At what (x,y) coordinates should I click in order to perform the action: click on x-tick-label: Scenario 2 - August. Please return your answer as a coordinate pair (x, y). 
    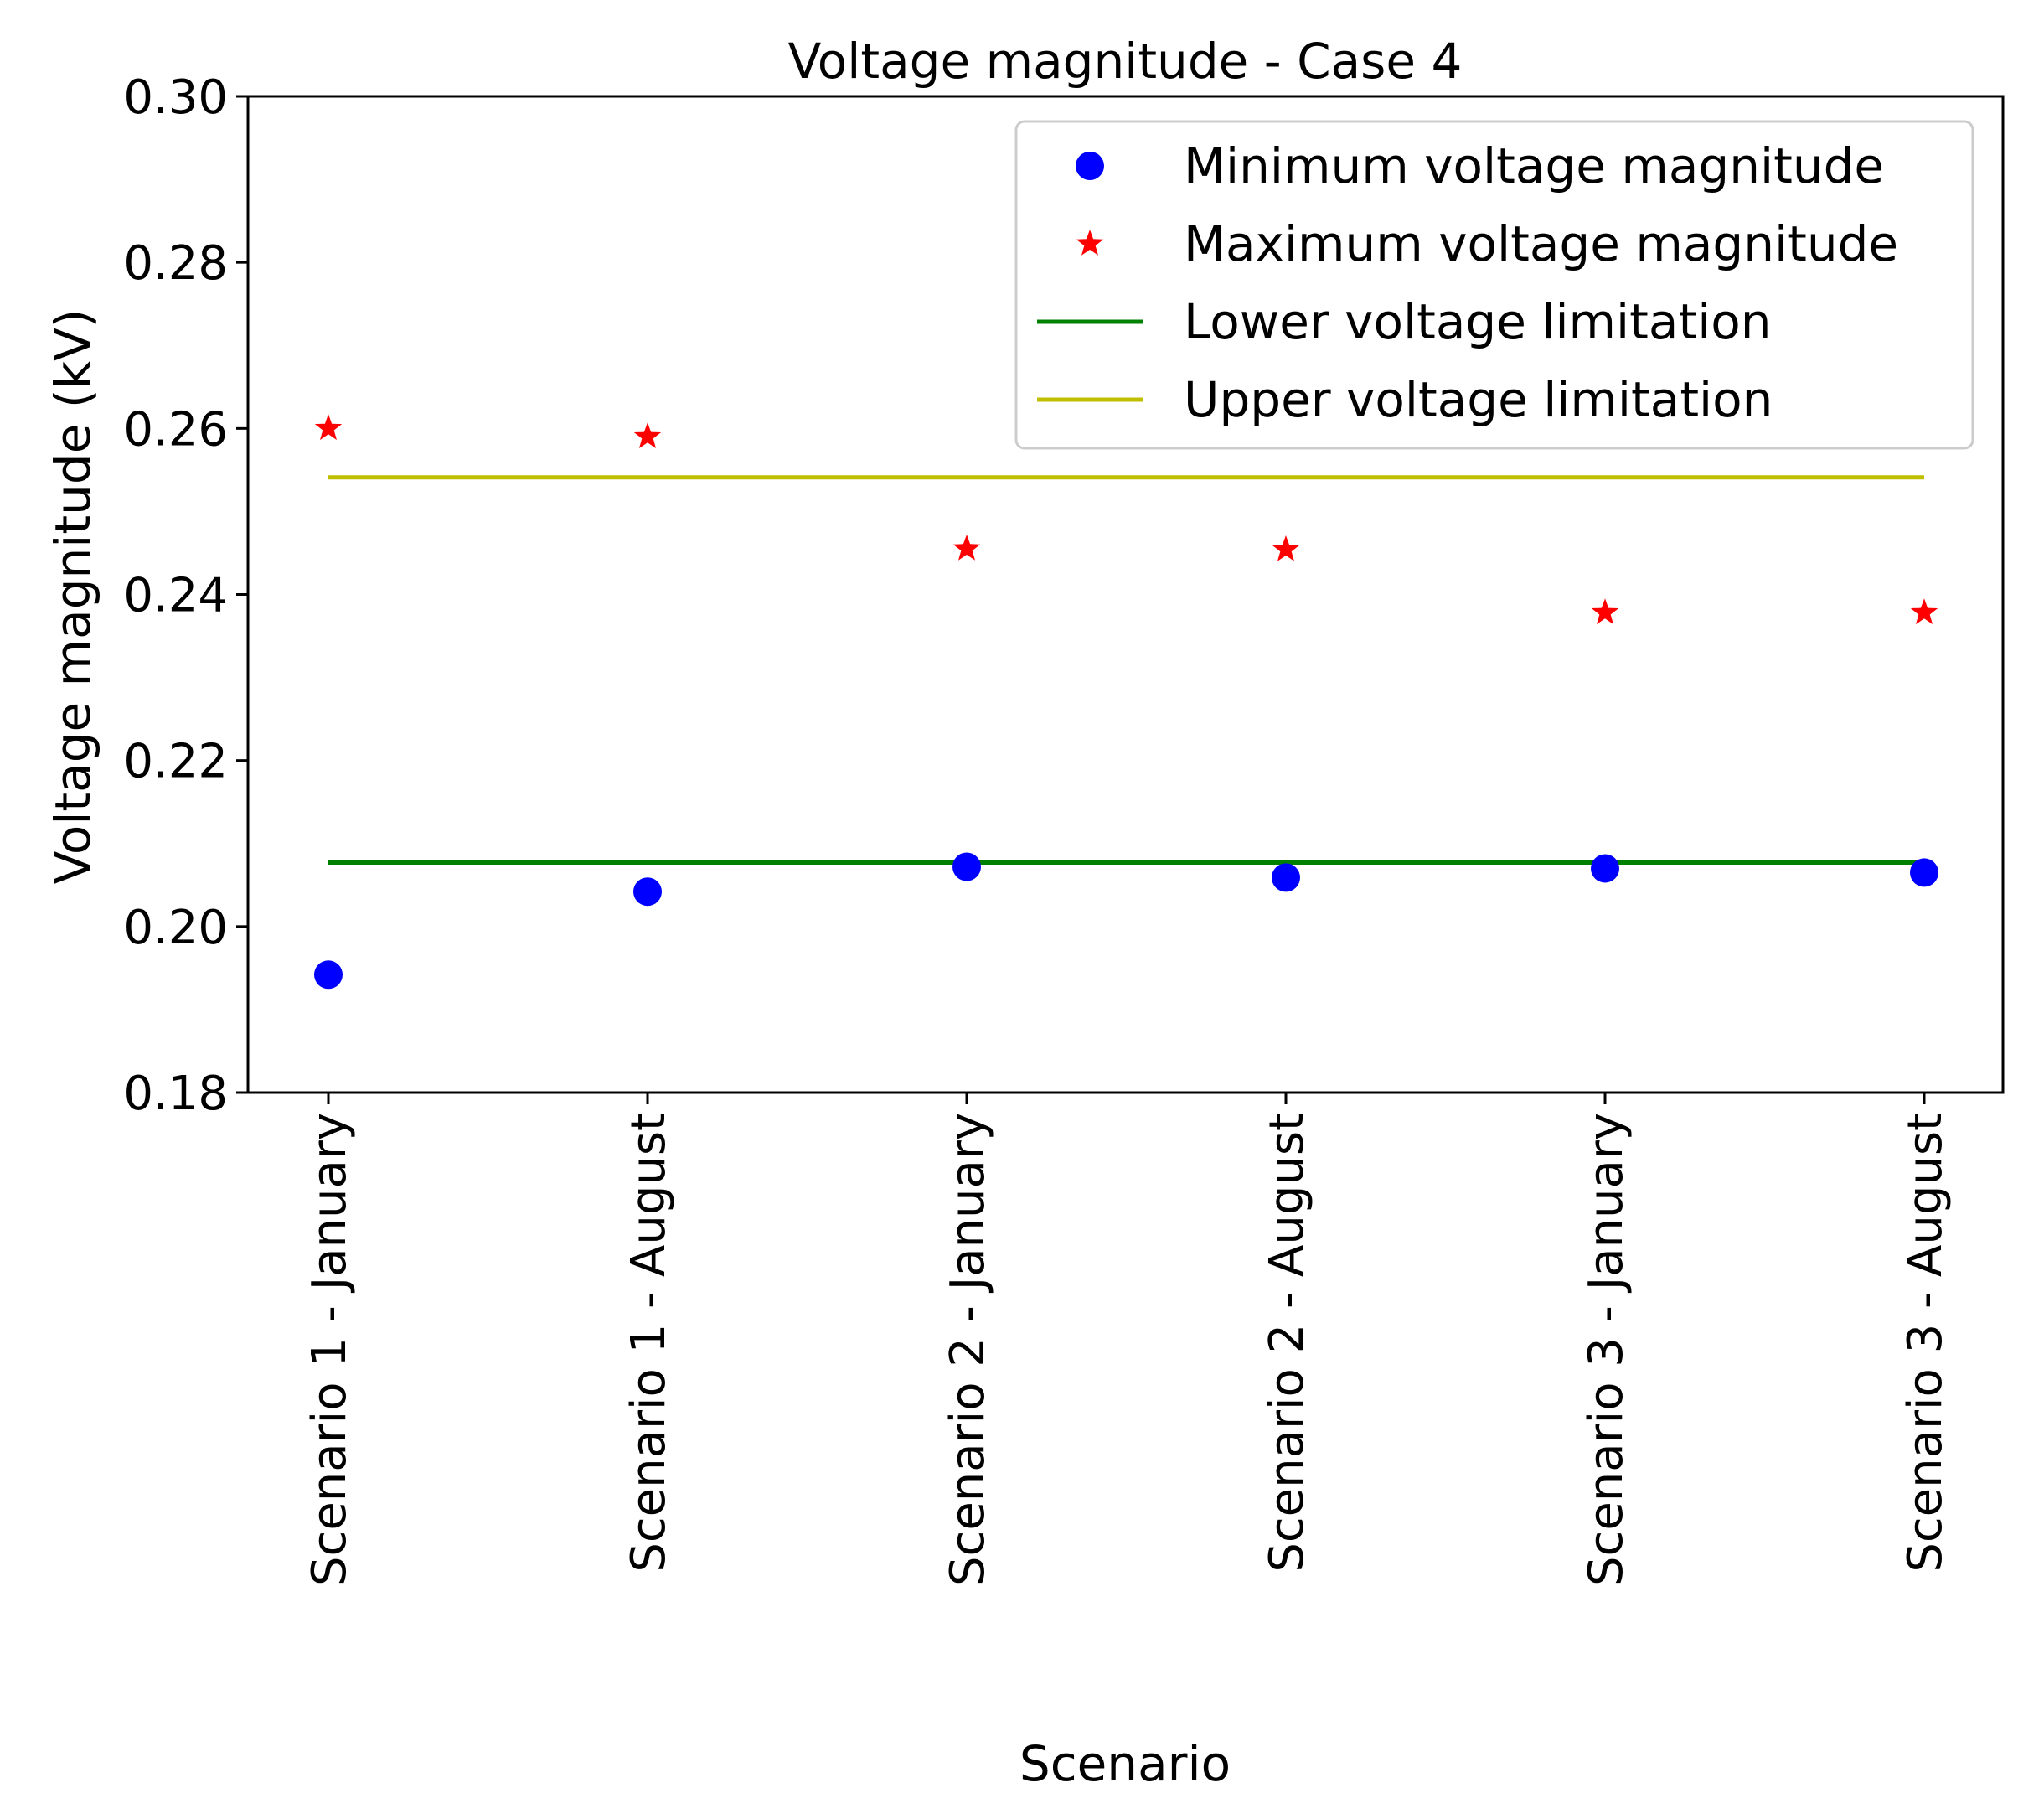
    Looking at the image, I should click on (1287, 1343).